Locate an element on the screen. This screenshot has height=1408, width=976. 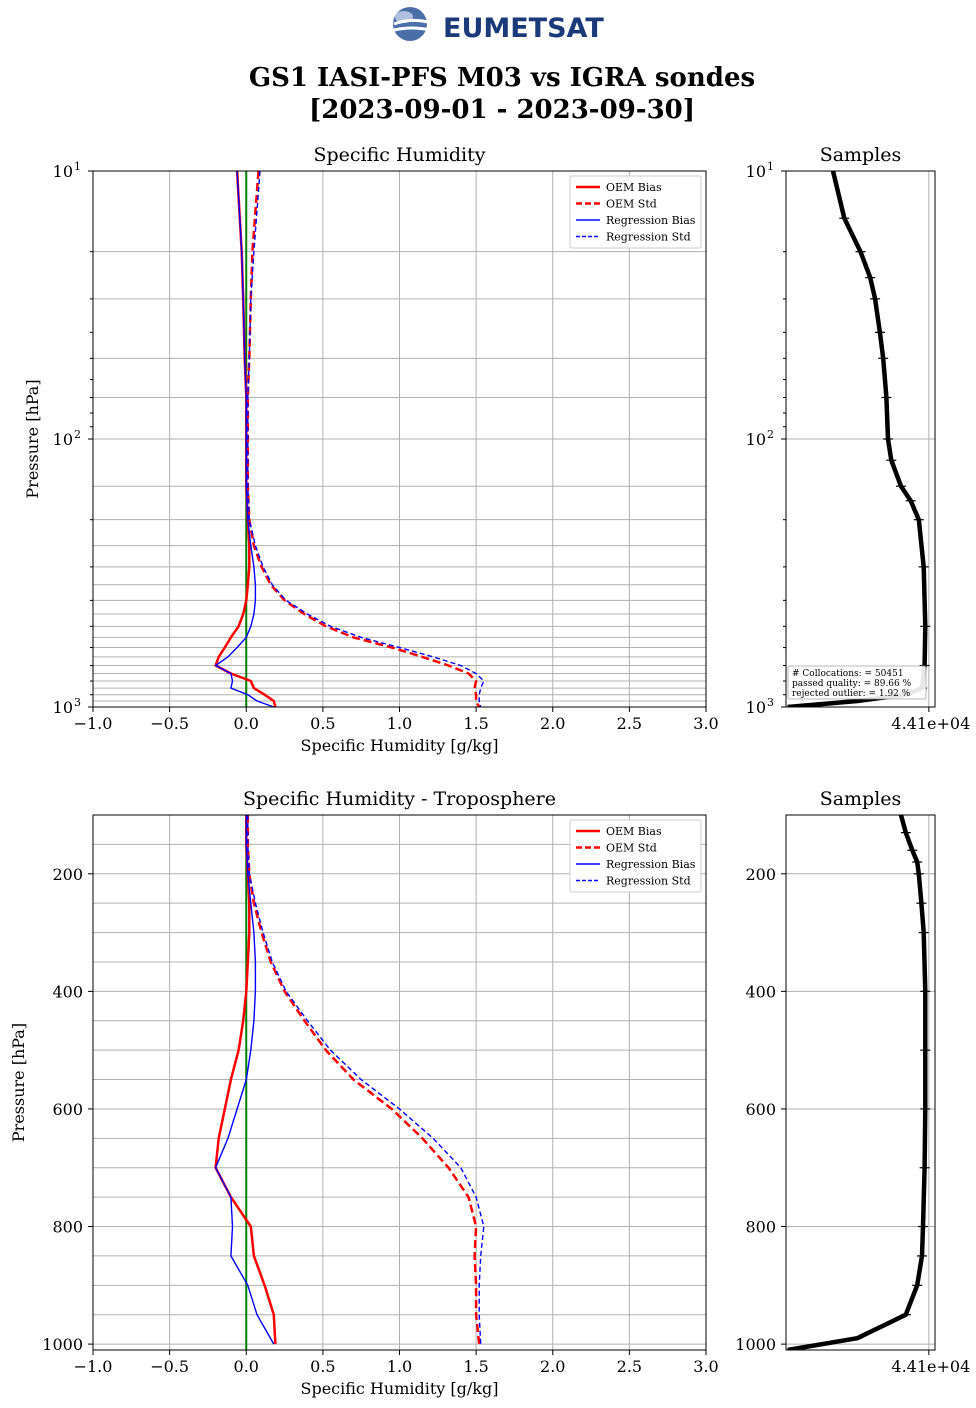
series-line-oem-std is located at coordinates (363, 1080).